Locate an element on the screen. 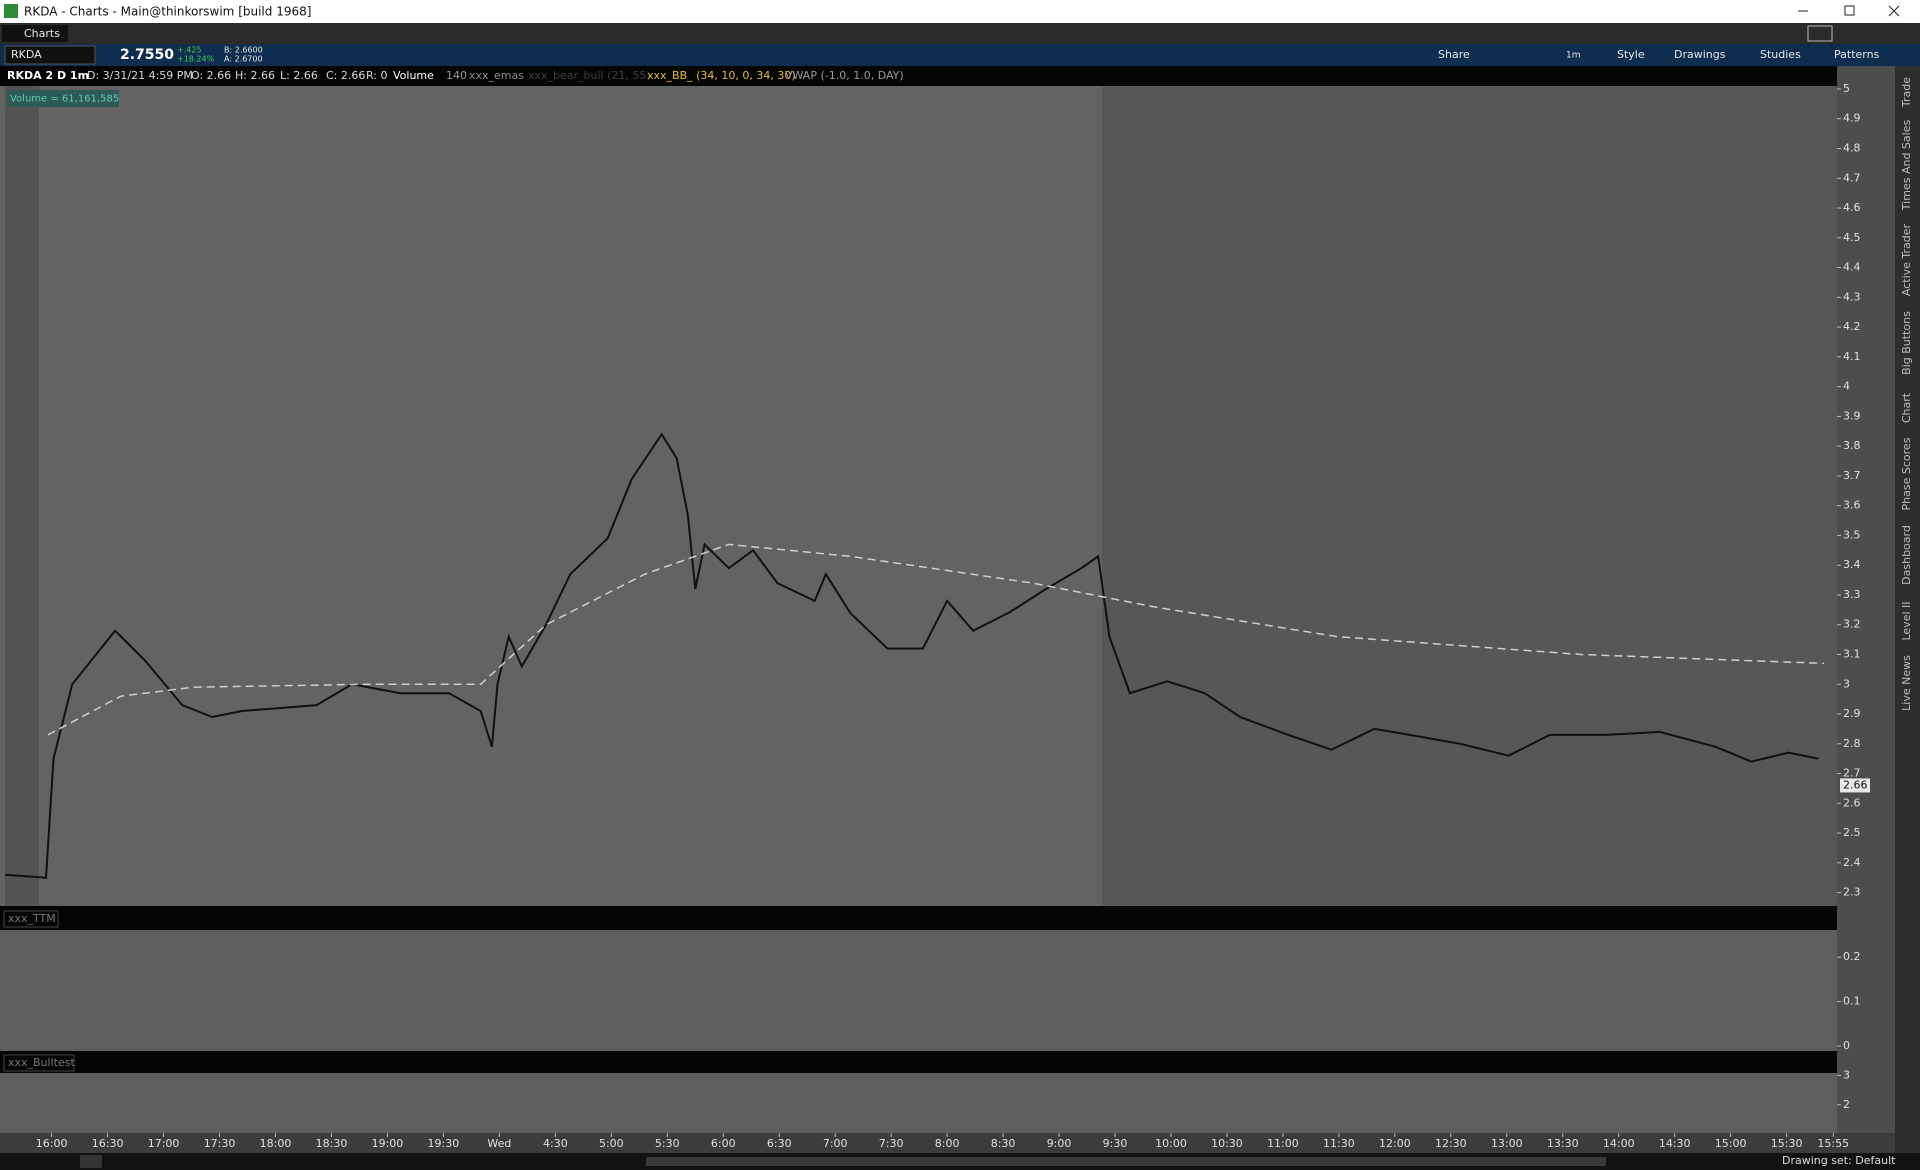 This screenshot has height=1170, width=1920. restore is located at coordinates (1849, 10).